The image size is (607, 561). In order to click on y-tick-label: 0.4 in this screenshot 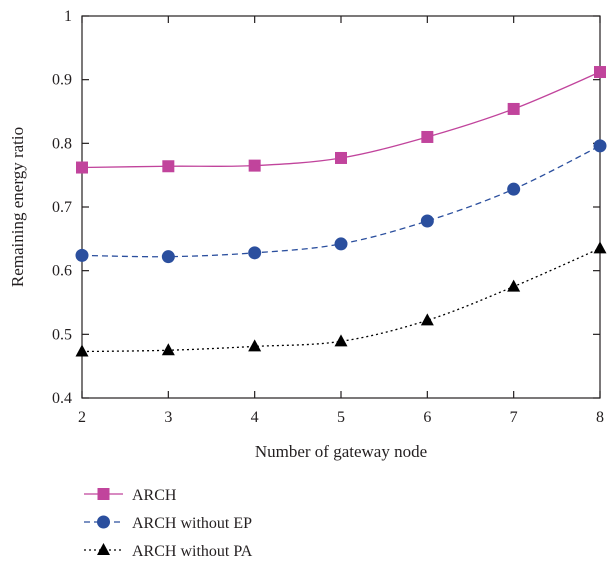, I will do `click(62, 398)`.